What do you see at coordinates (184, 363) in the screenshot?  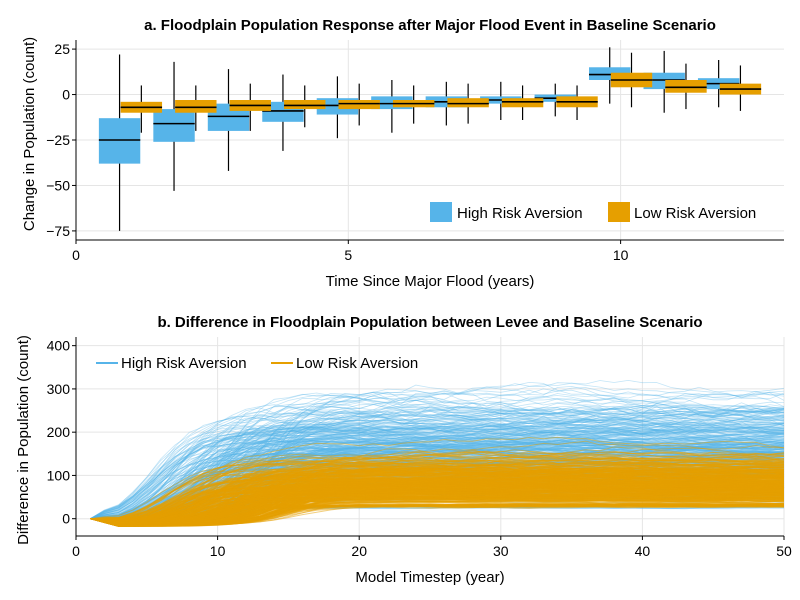 I see `legend-label-high-risk-b: High Risk Aversion` at bounding box center [184, 363].